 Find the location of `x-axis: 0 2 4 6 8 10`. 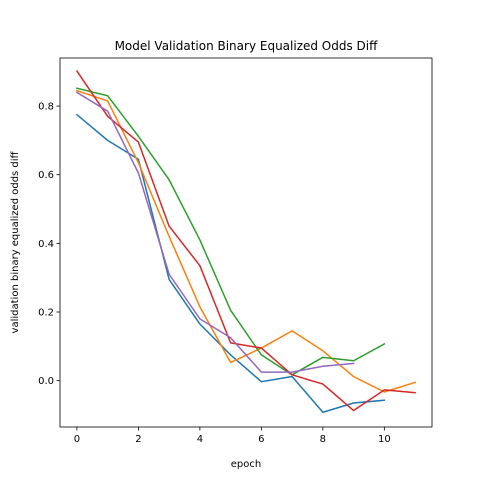

x-axis: 0 2 4 6 8 10 is located at coordinates (232, 436).